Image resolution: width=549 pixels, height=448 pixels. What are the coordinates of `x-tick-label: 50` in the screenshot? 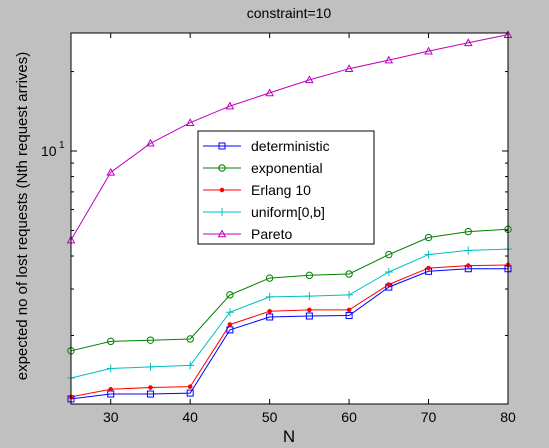 It's located at (270, 417).